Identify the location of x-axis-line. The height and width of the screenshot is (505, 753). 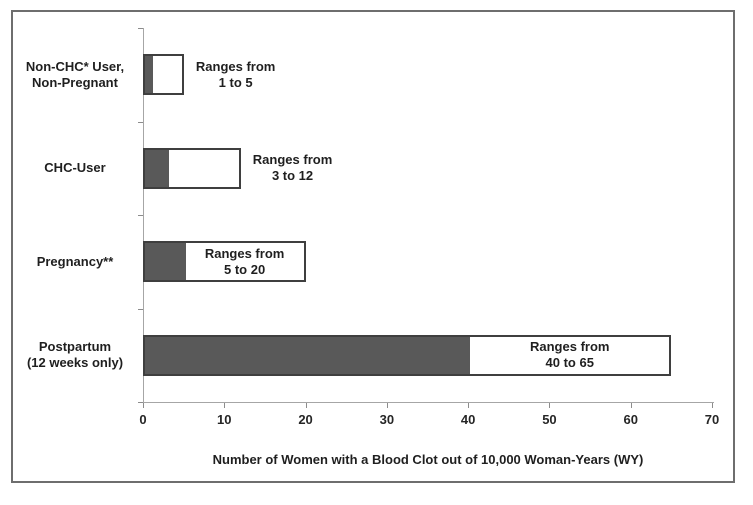
(428, 402).